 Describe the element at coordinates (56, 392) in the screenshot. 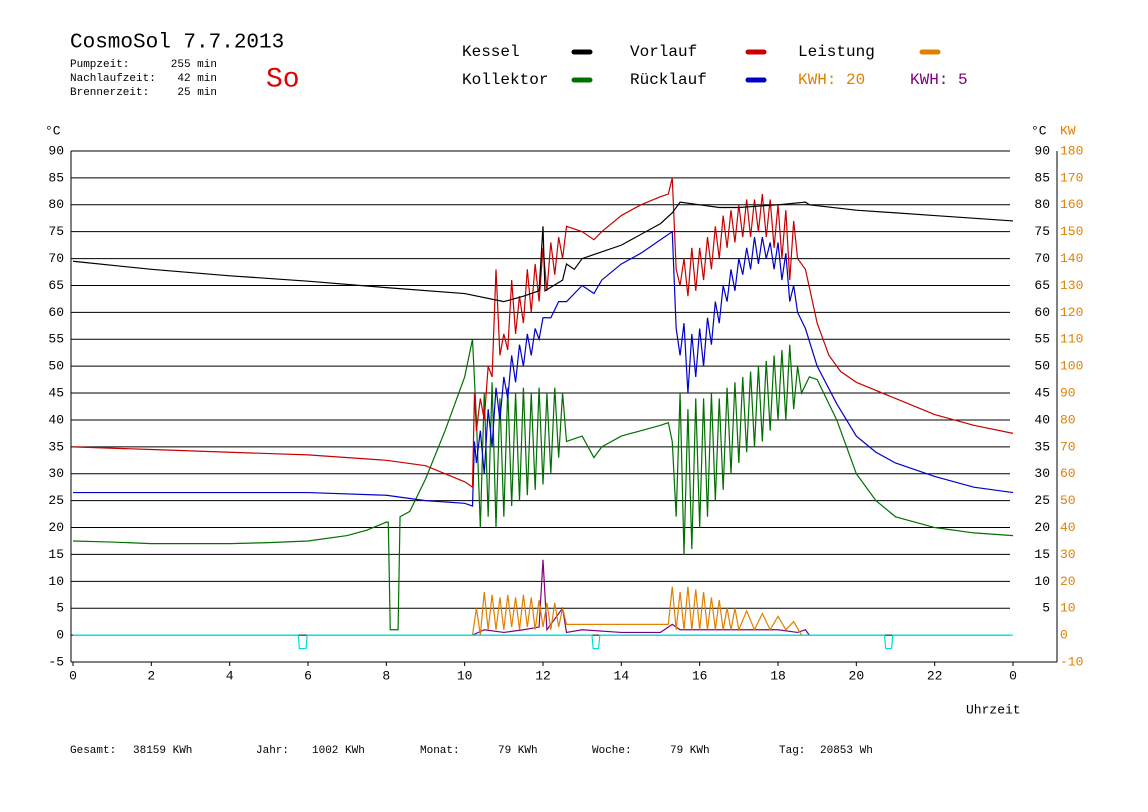

I see `y-tick-label: 45` at that location.